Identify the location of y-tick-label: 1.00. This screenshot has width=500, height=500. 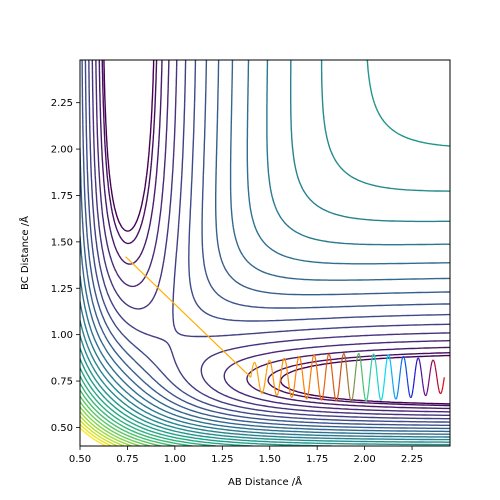
(62, 335).